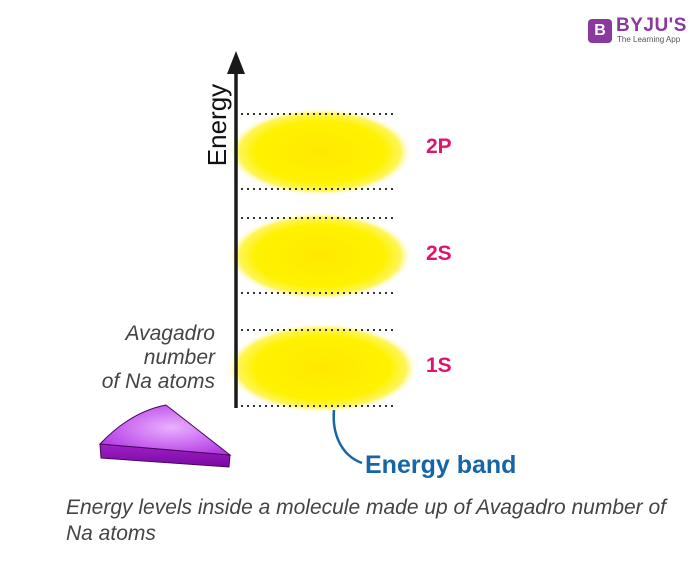 The image size is (700, 562). What do you see at coordinates (236, 229) in the screenshot?
I see `energy-axis-arrow-icon` at bounding box center [236, 229].